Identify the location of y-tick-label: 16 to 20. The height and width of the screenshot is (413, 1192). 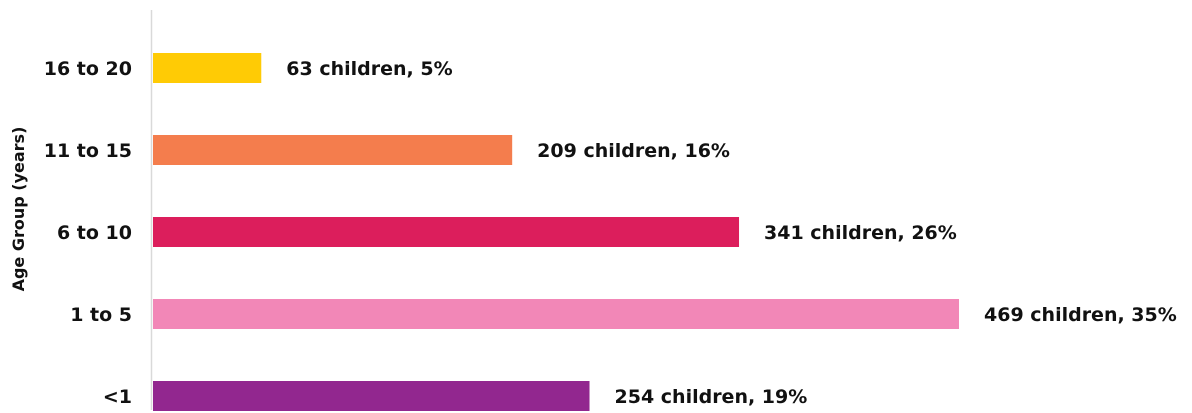
(88, 69).